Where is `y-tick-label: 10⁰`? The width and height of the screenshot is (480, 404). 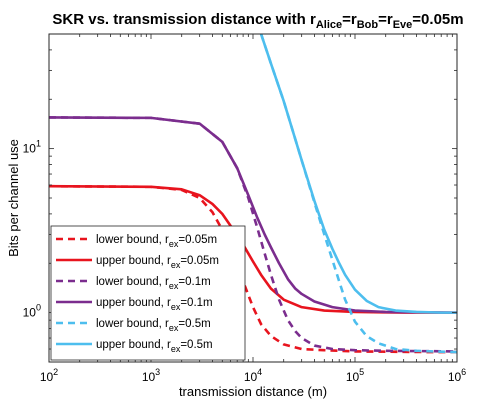
y-tick-label: 10⁰ is located at coordinates (32, 311).